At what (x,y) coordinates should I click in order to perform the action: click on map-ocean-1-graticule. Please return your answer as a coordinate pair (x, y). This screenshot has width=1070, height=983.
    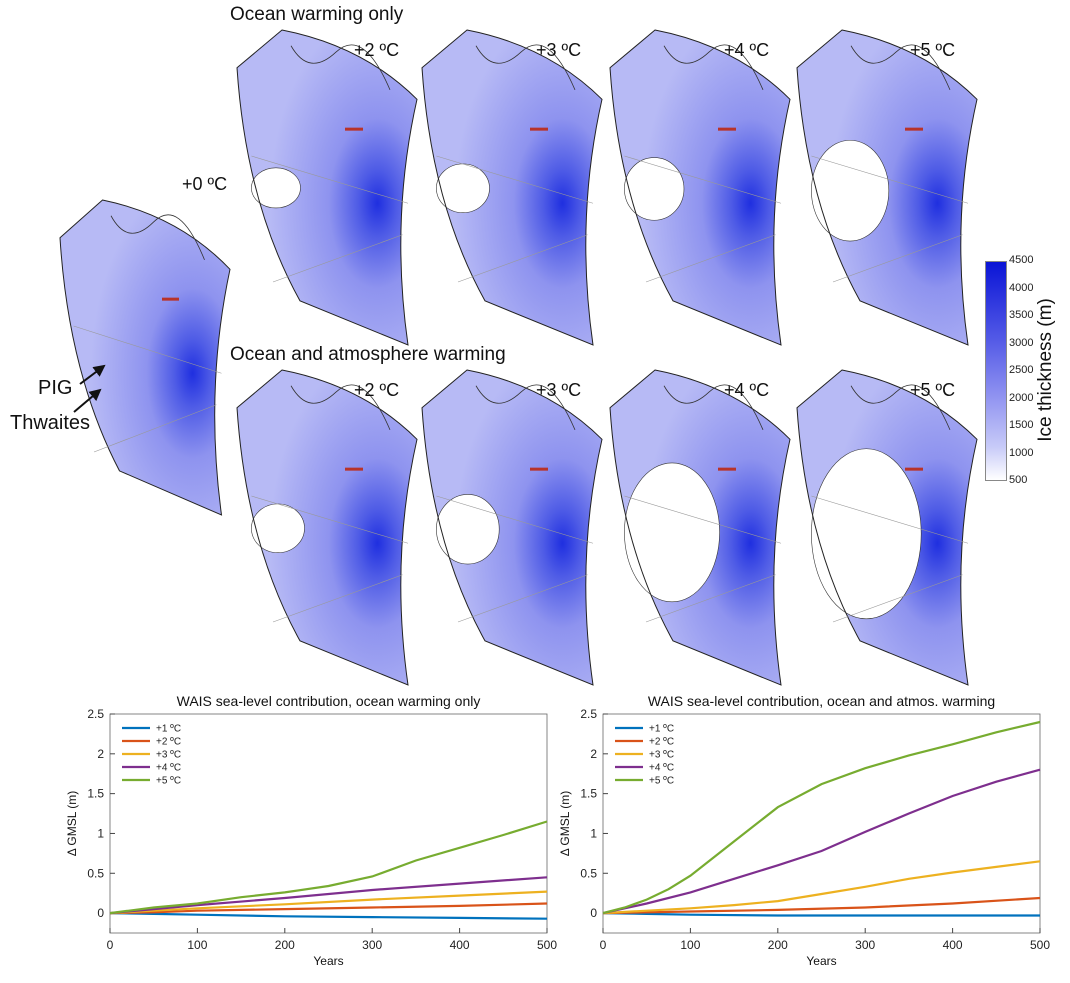
    Looking at the image, I should click on (337, 258).